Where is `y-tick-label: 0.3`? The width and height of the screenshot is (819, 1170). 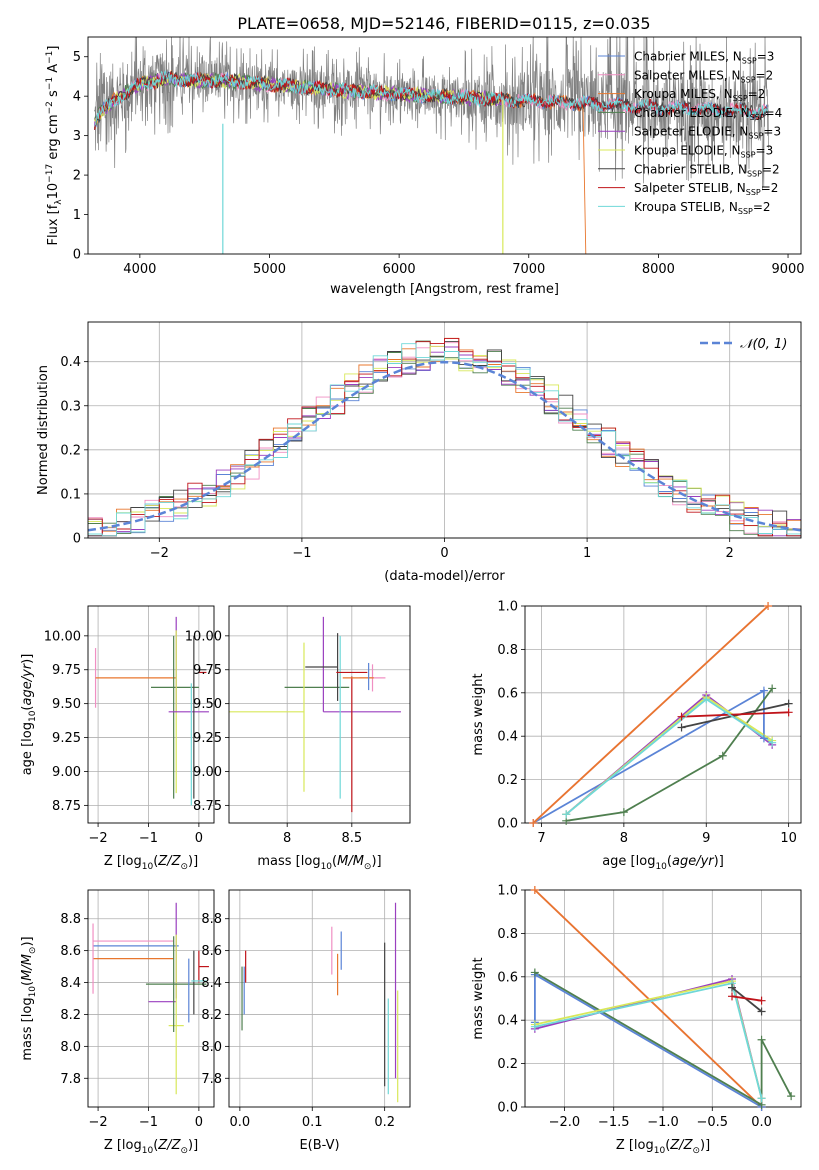
y-tick-label: 0.3 is located at coordinates (70, 406).